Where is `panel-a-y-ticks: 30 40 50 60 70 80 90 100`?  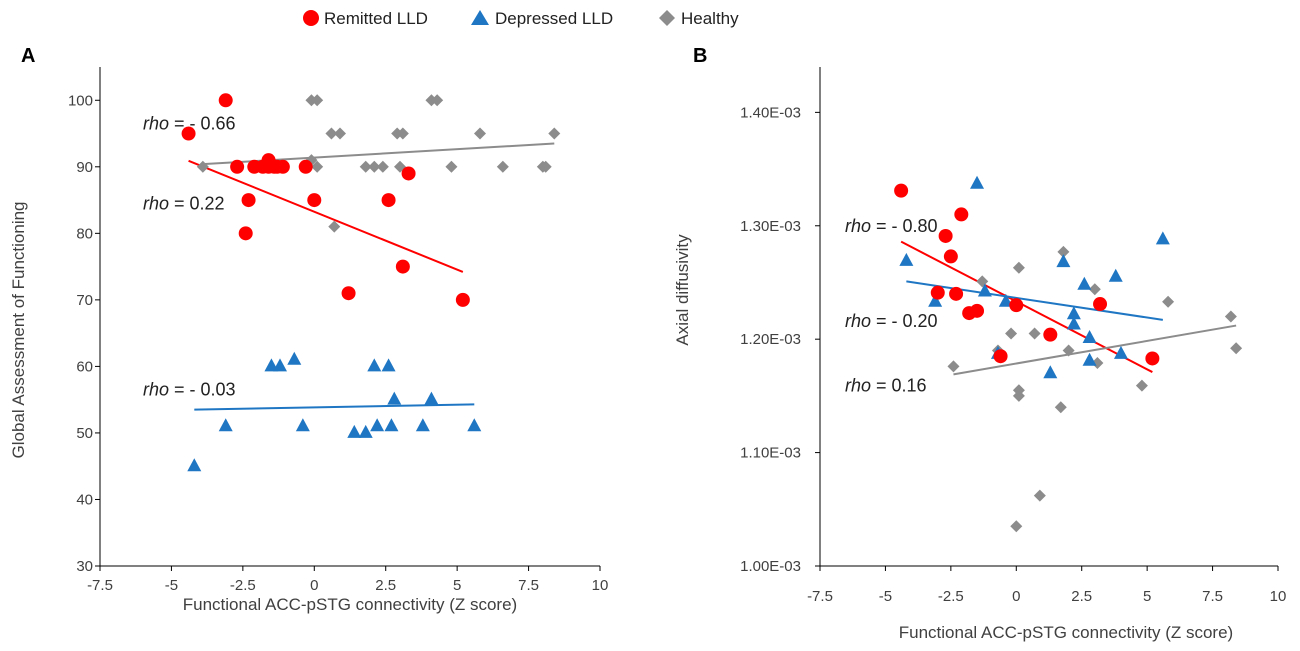
panel-a-y-ticks: 30 40 50 60 70 80 90 100 is located at coordinates (84, 333).